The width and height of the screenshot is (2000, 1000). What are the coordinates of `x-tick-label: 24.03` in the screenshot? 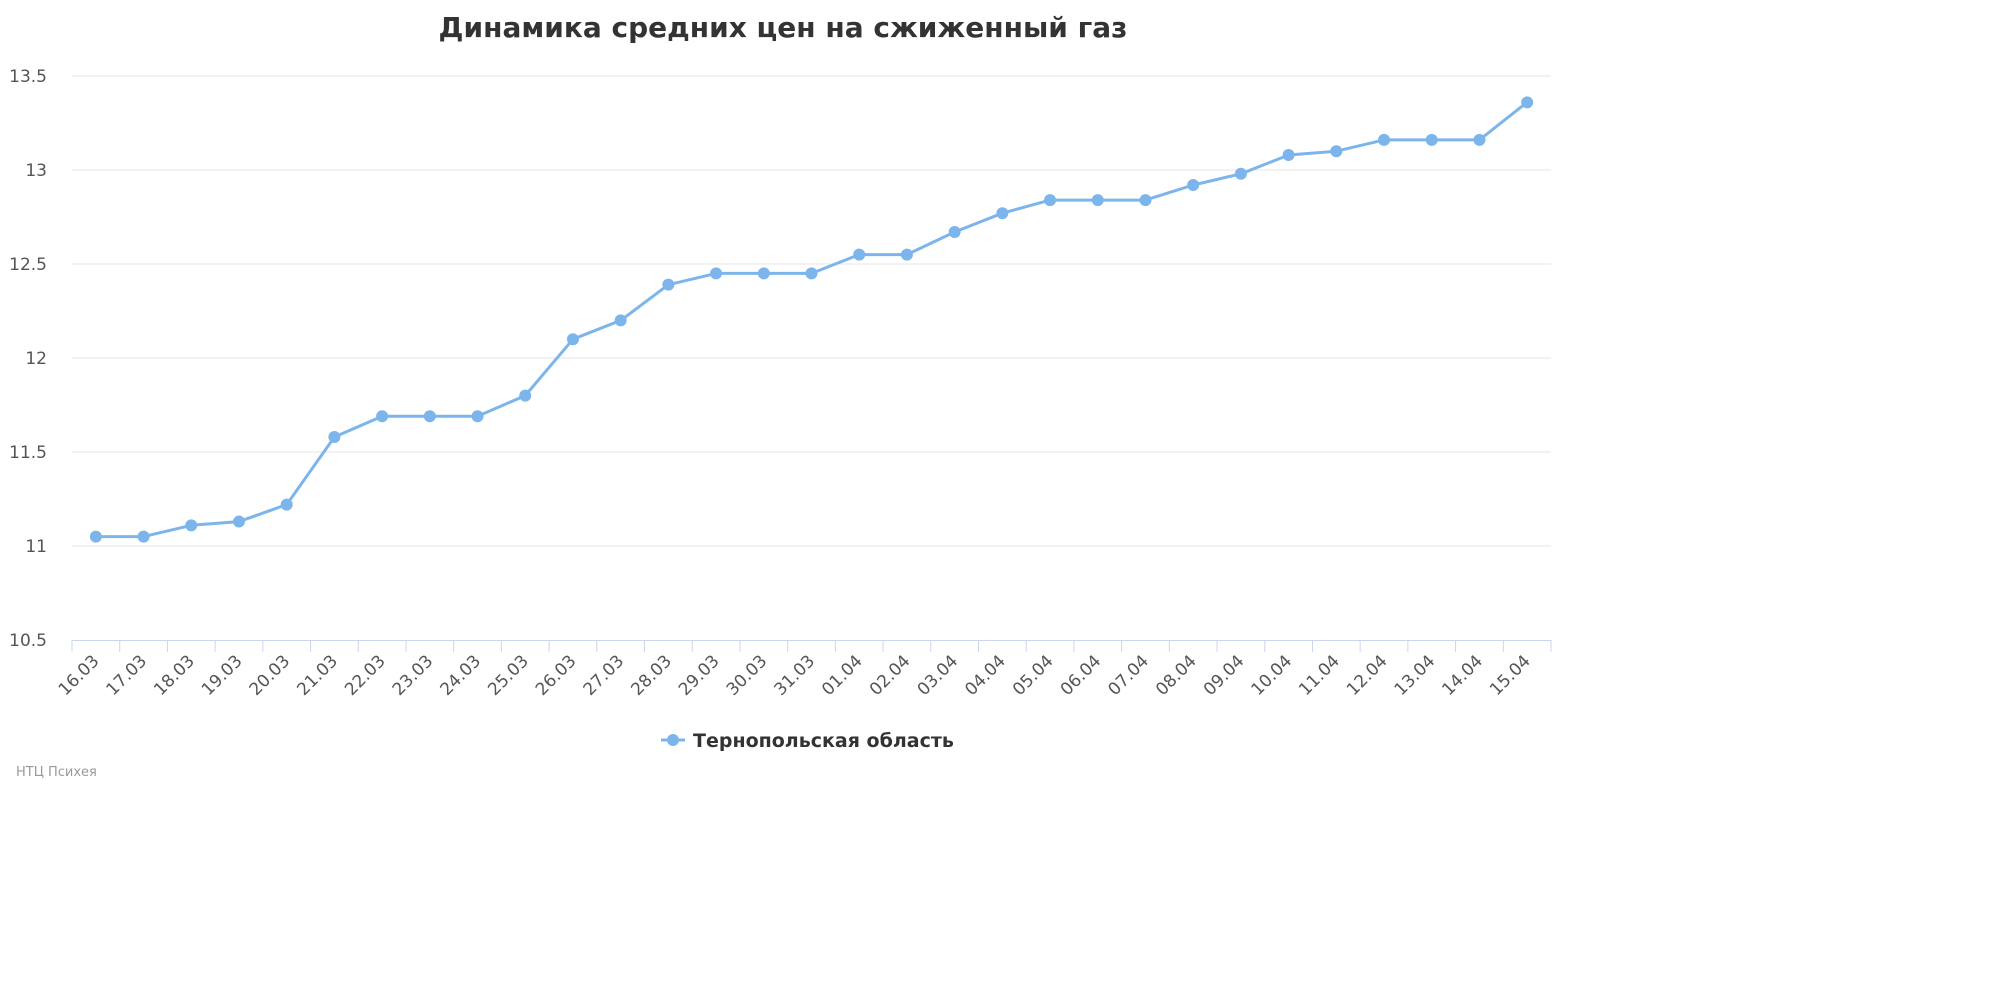 It's located at (461, 675).